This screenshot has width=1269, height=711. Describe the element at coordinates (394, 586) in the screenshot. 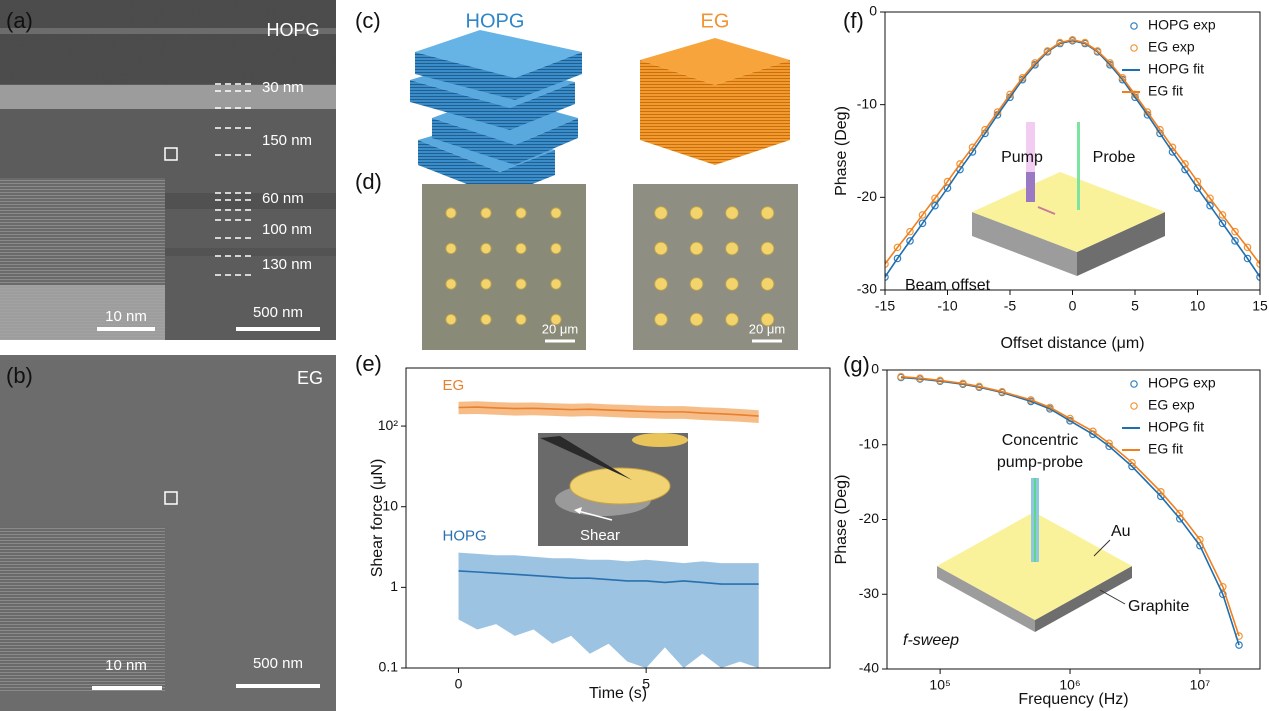

I see `y-tick-label: 1` at that location.